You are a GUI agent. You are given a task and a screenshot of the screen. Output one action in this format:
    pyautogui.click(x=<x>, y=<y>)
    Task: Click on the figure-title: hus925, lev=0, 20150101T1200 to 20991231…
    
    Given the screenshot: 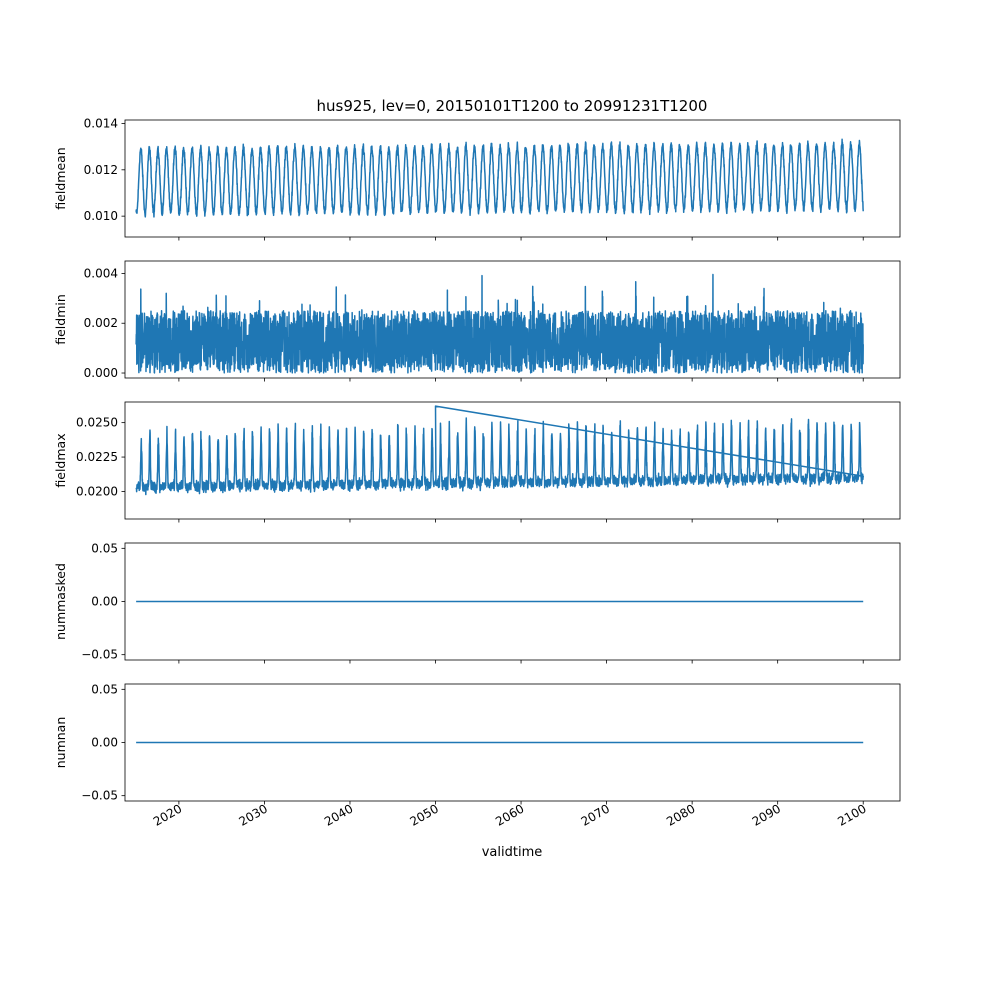 What is the action you would take?
    pyautogui.click(x=512, y=106)
    